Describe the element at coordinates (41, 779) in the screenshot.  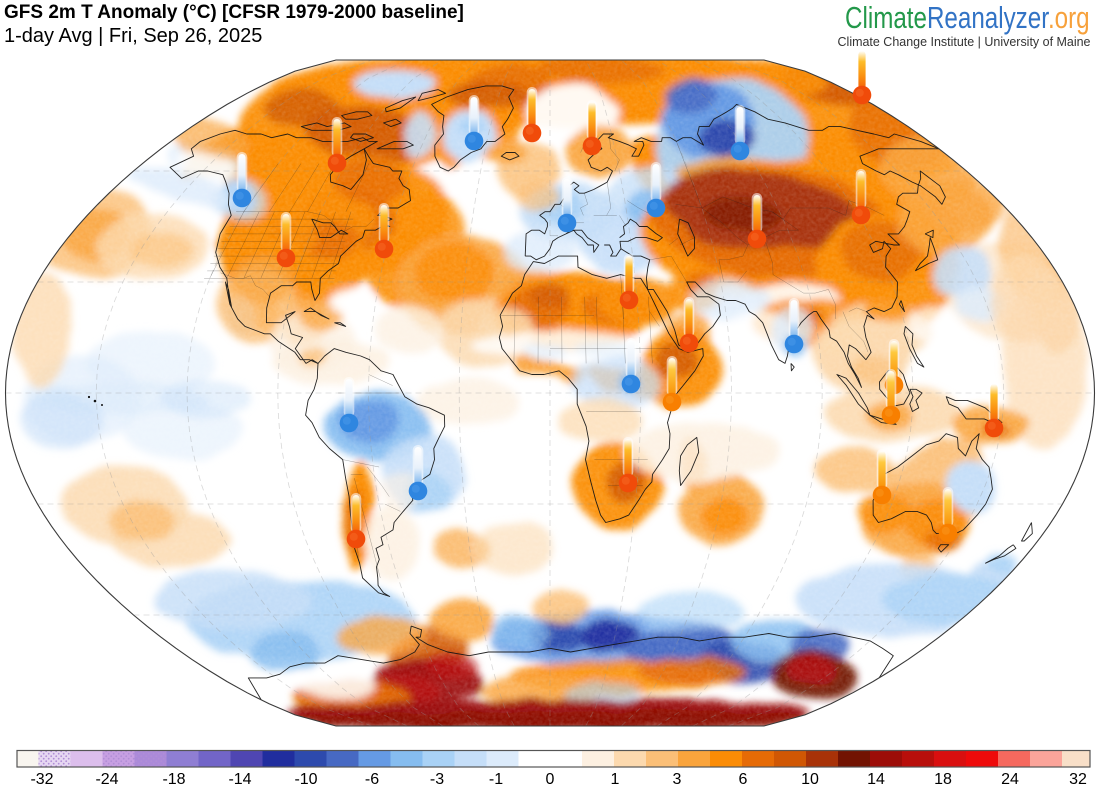
I see `svg-text: -32` at that location.